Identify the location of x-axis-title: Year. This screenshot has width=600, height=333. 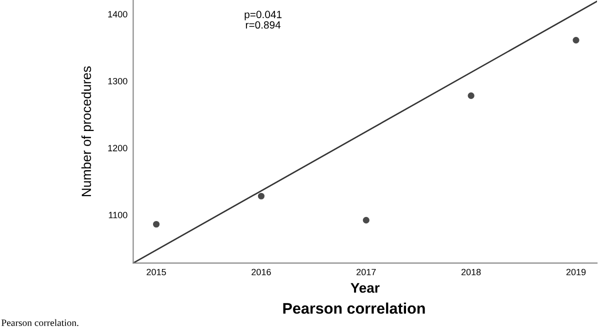
(365, 288).